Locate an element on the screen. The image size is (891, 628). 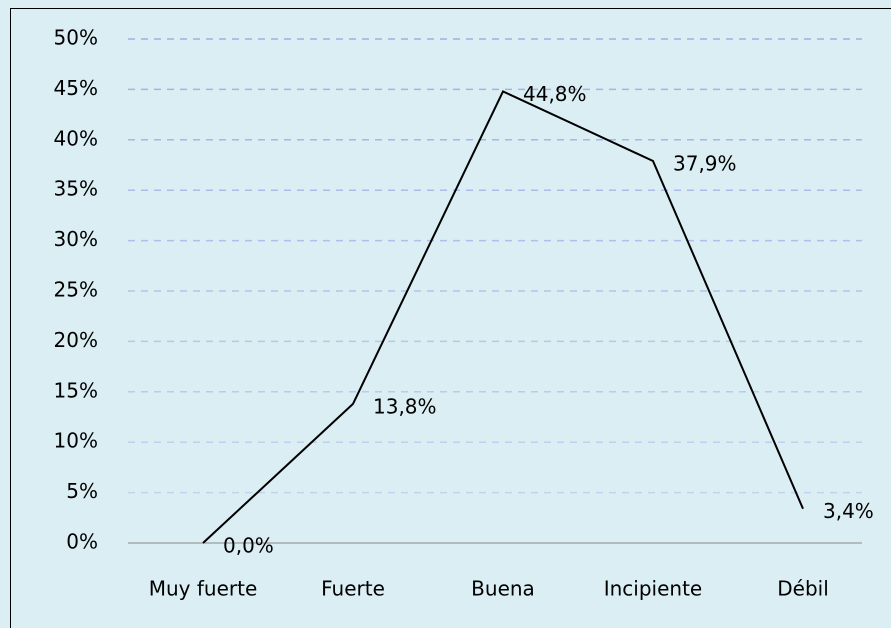
y-tick-label: 5% is located at coordinates (82, 491).